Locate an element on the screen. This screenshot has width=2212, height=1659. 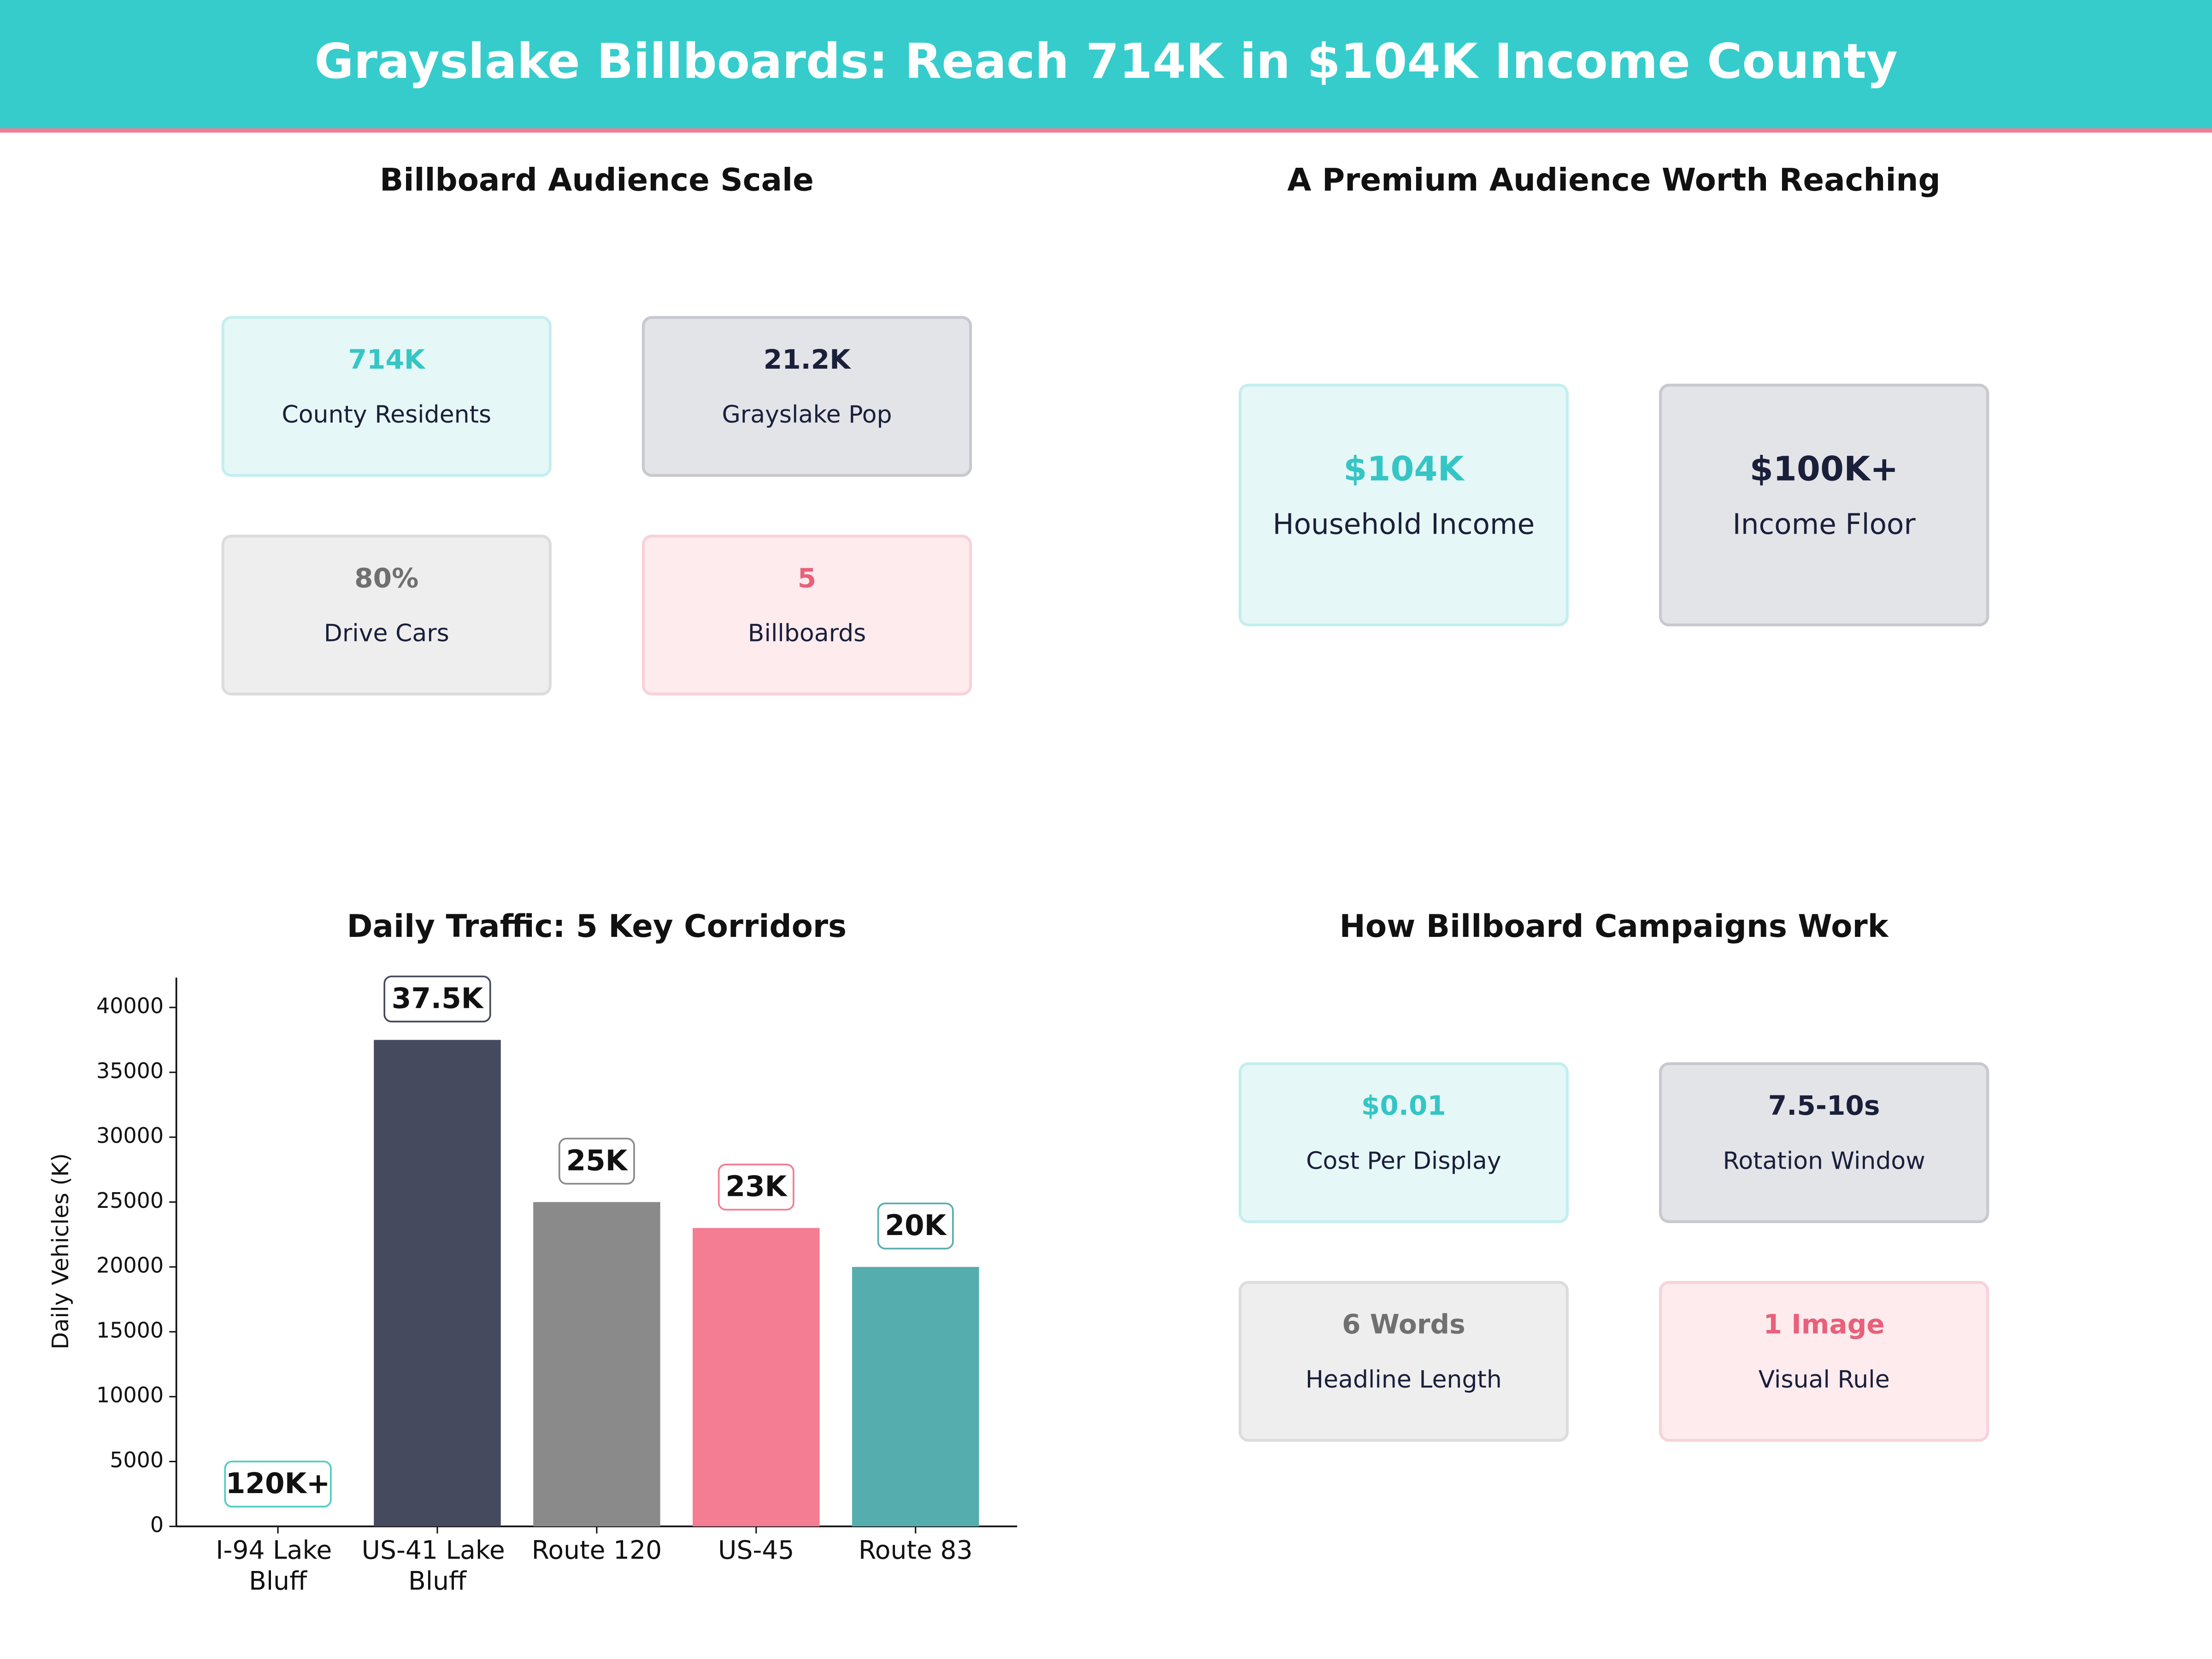
kpi-label: Income Floor is located at coordinates (1824, 524).